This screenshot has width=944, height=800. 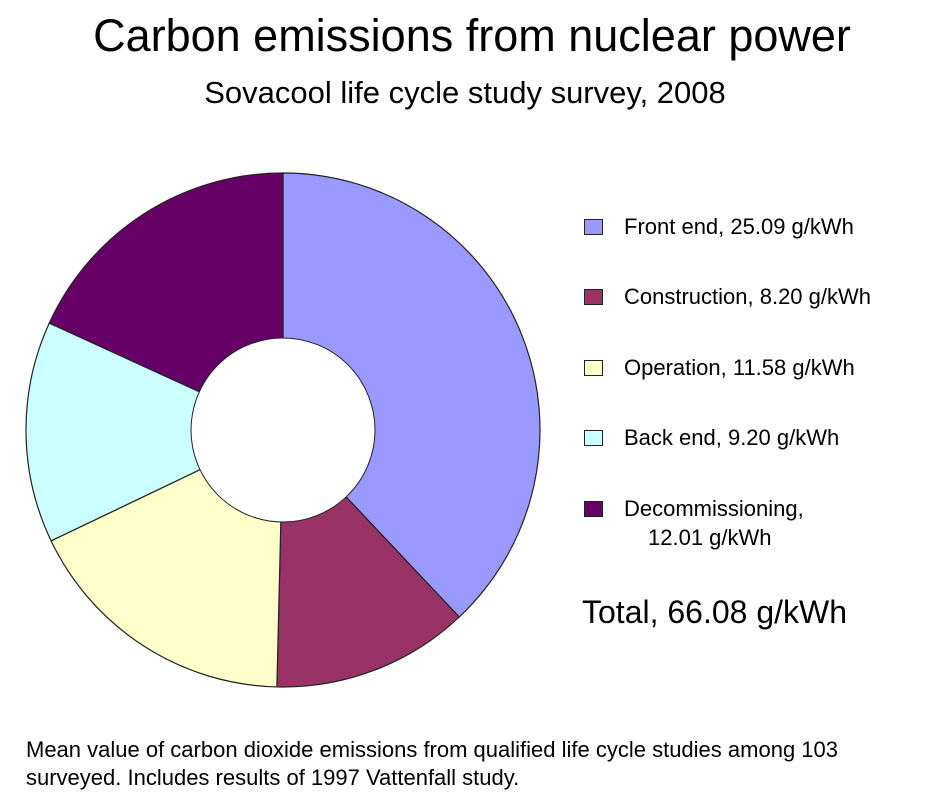 What do you see at coordinates (593, 368) in the screenshot?
I see `legend-swatch-operation` at bounding box center [593, 368].